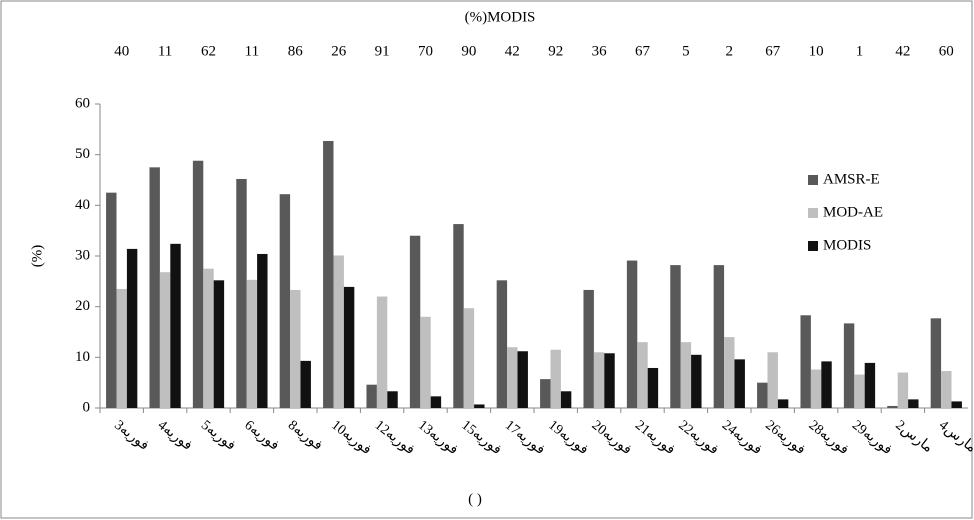 The width and height of the screenshot is (974, 520). I want to click on x-tick-label: 4مارس, so click(955, 437).